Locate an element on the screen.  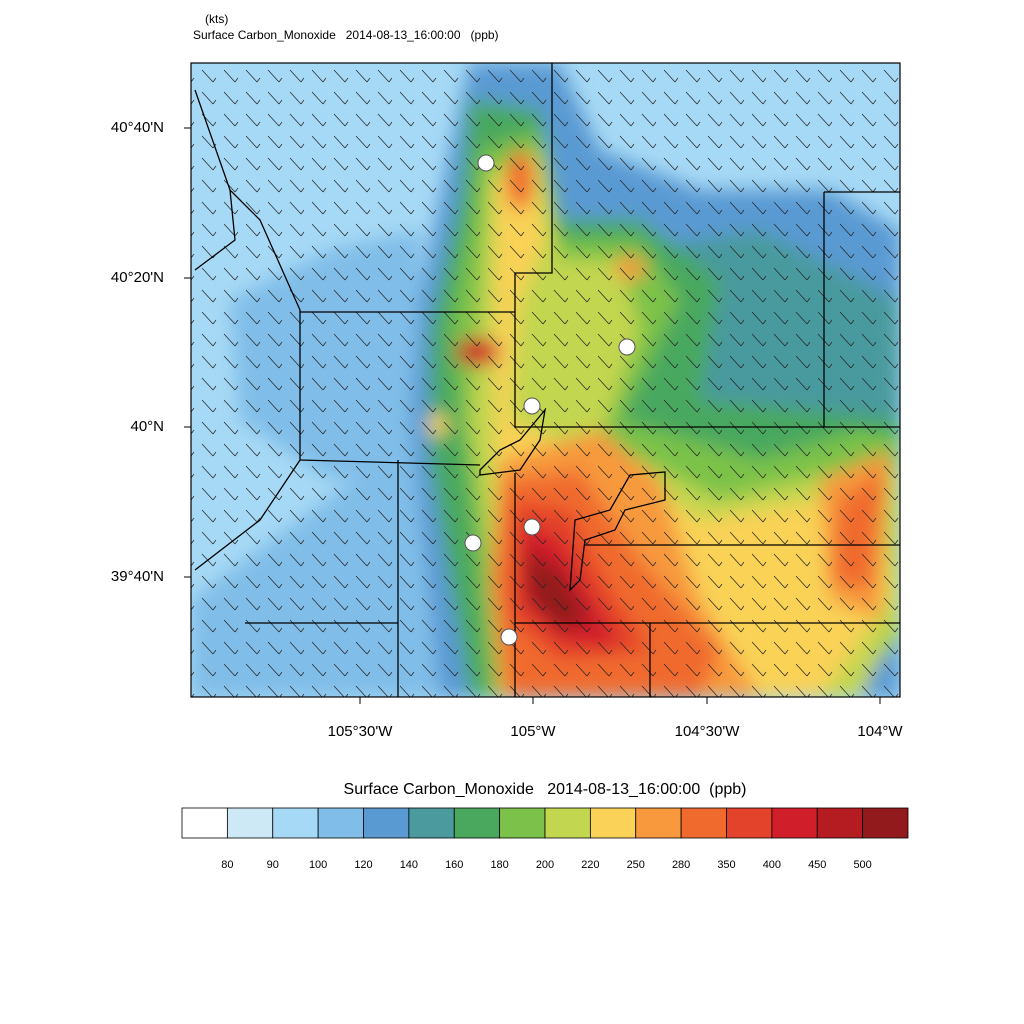
colorbar-label: 100 is located at coordinates (318, 865).